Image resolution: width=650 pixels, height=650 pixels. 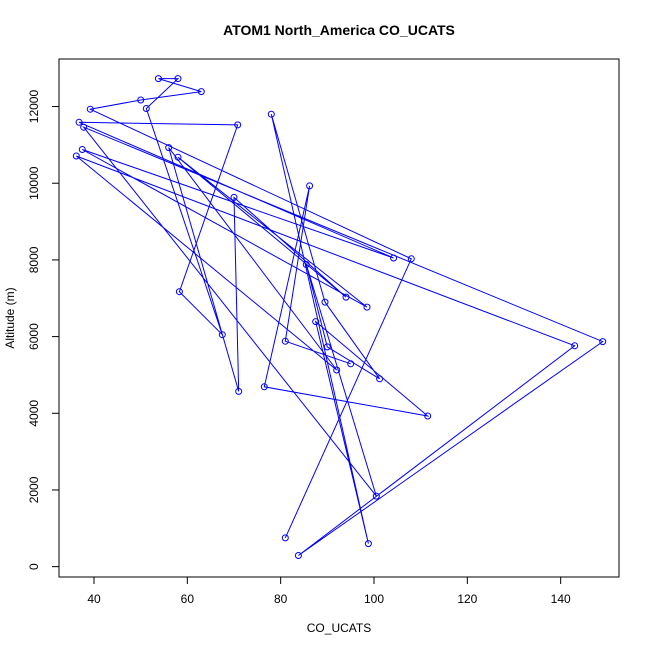 I want to click on y-tick-label: 12000, so click(x=34, y=107).